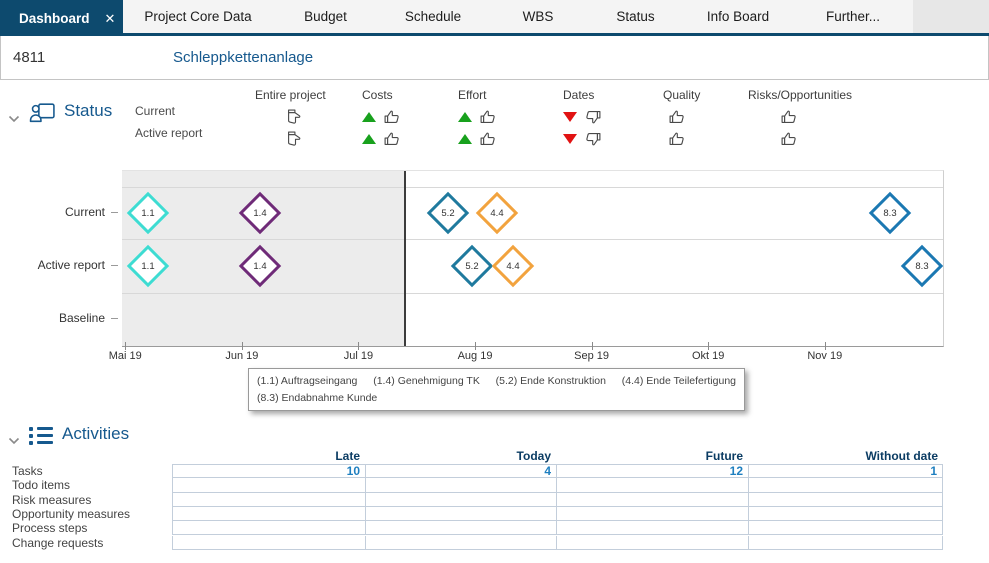  I want to click on activities-cell-process-steps-without-date, so click(845, 528).